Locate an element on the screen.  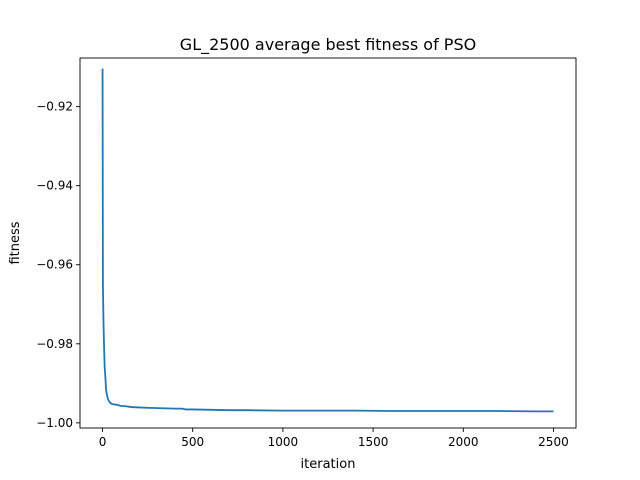
x-tick-label: 1500 is located at coordinates (373, 442).